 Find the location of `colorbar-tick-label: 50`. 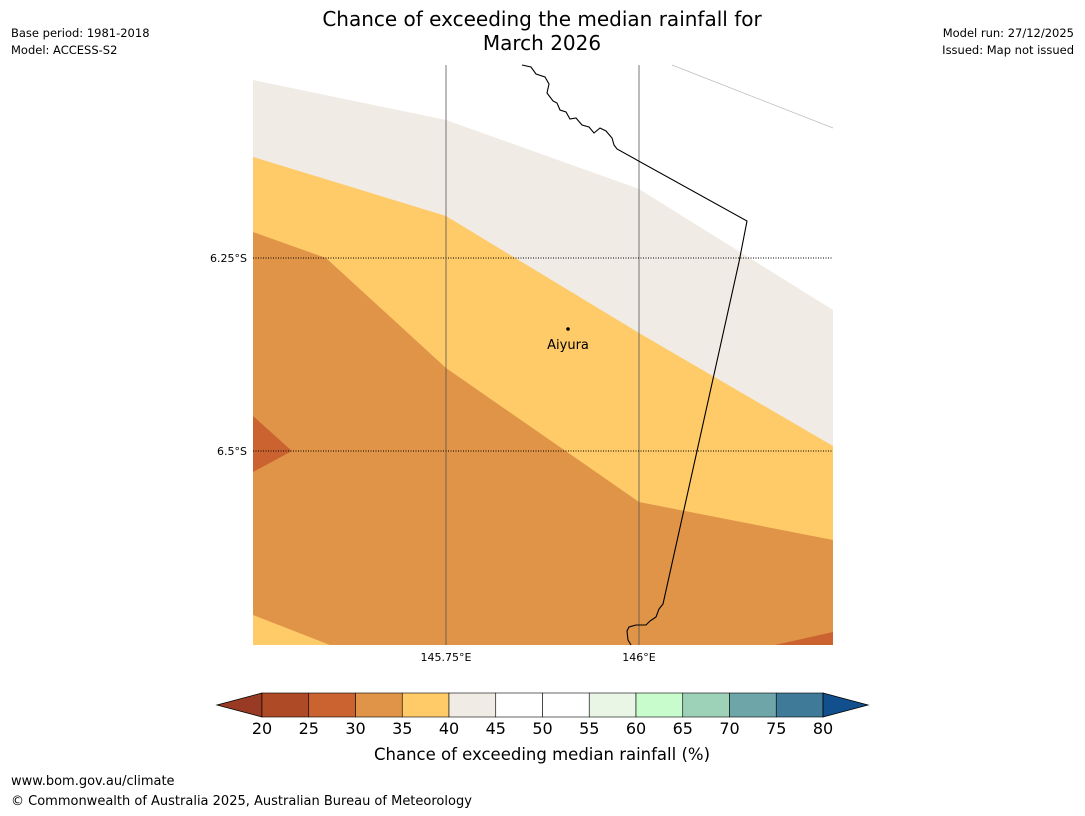

colorbar-tick-label: 50 is located at coordinates (542, 728).